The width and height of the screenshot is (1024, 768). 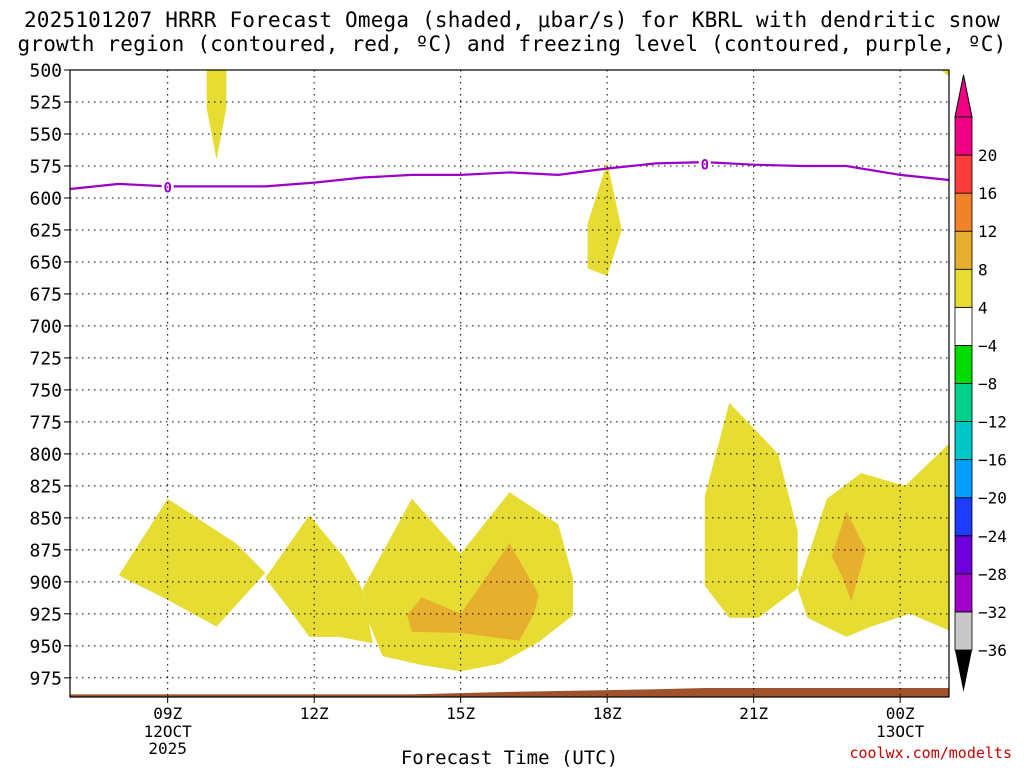 I want to click on contour-layer: 00, so click(x=509, y=177).